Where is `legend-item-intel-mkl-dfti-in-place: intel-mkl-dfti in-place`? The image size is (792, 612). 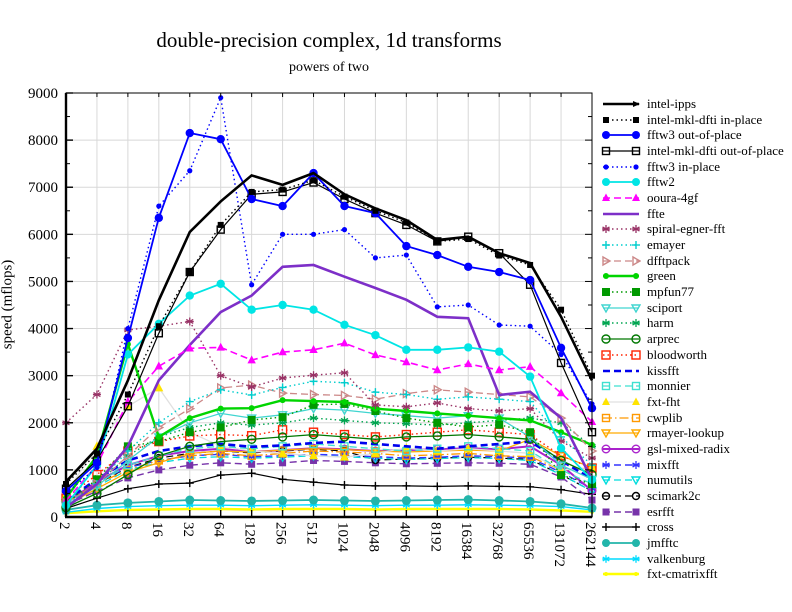 legend-item-intel-mkl-dfti-in-place: intel-mkl-dfti in-place is located at coordinates (692, 120).